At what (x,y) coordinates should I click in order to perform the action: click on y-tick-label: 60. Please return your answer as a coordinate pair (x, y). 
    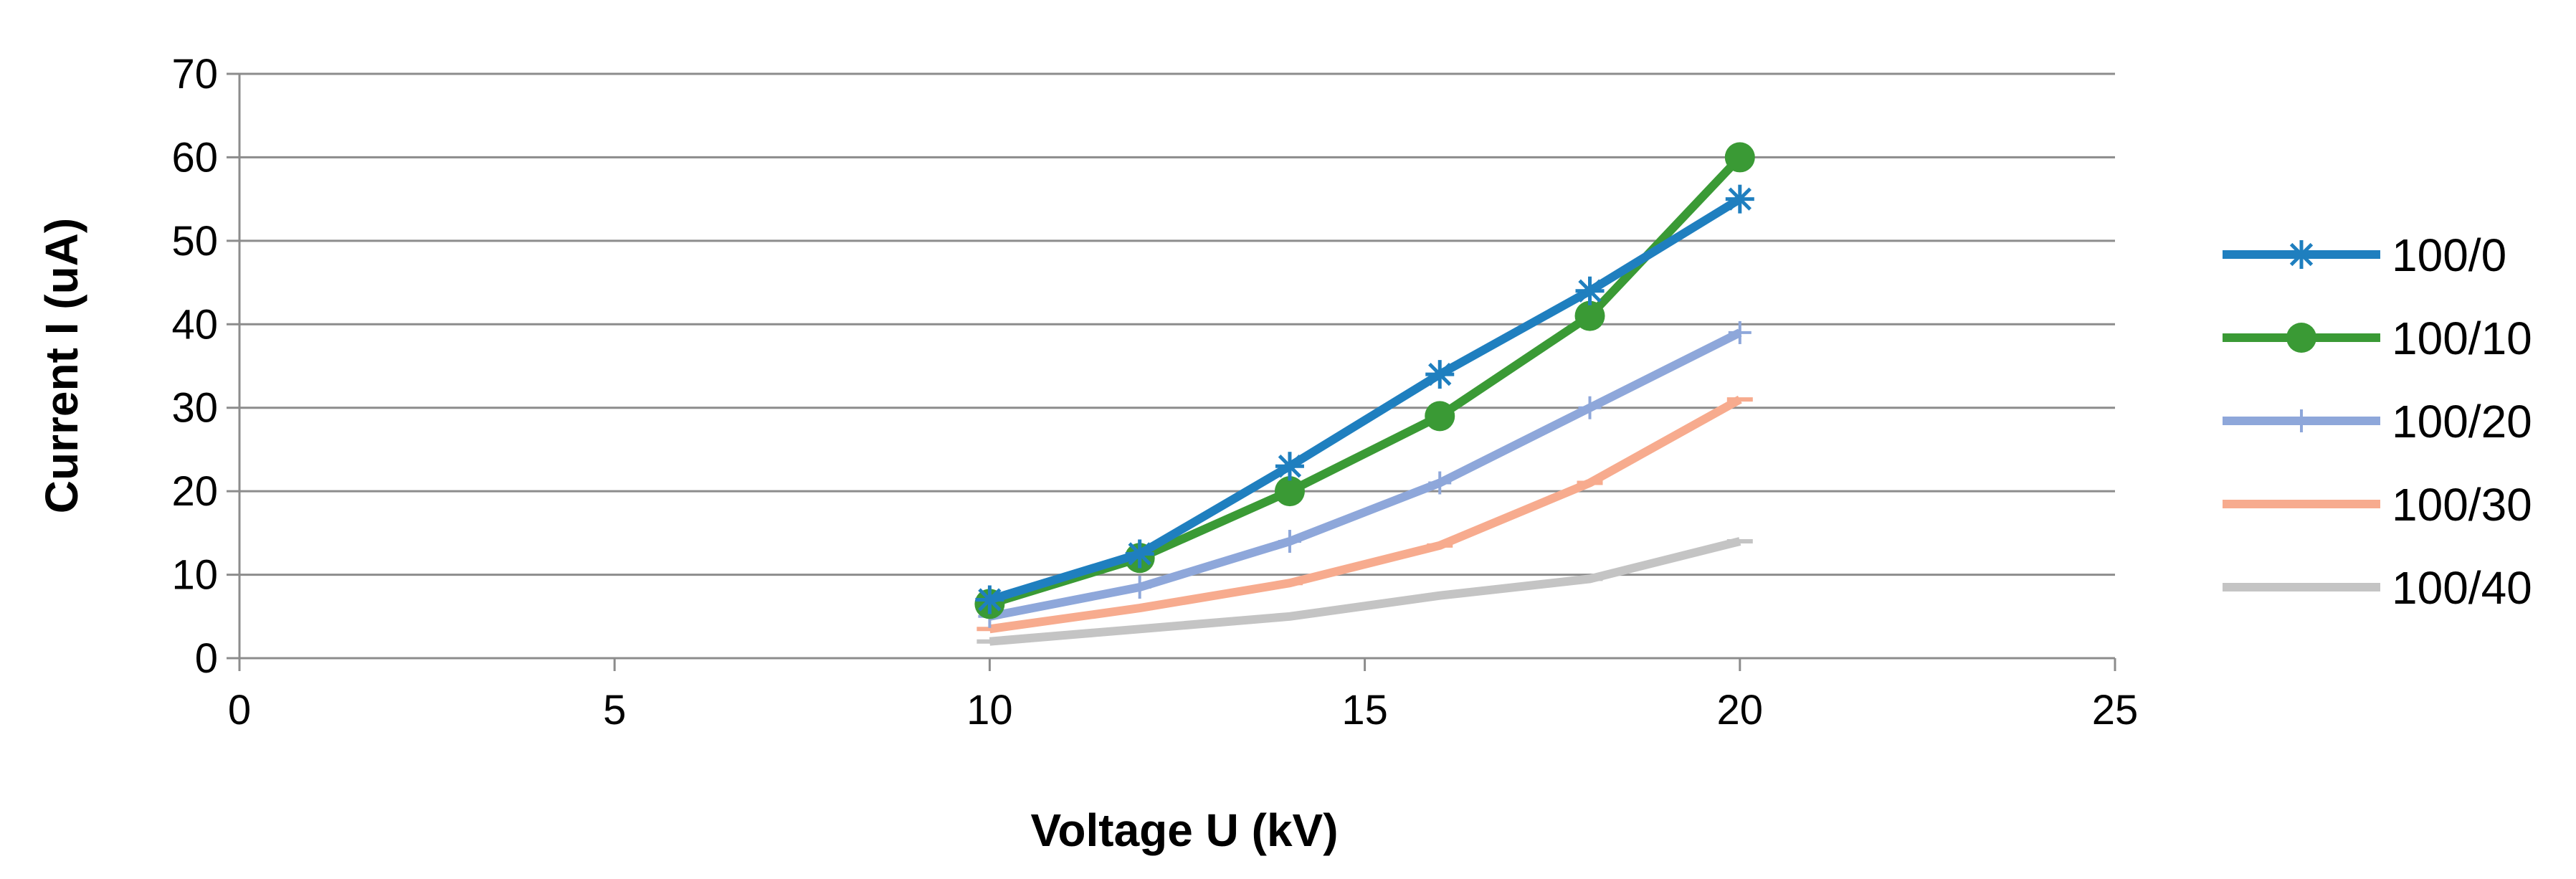
    Looking at the image, I should click on (194, 157).